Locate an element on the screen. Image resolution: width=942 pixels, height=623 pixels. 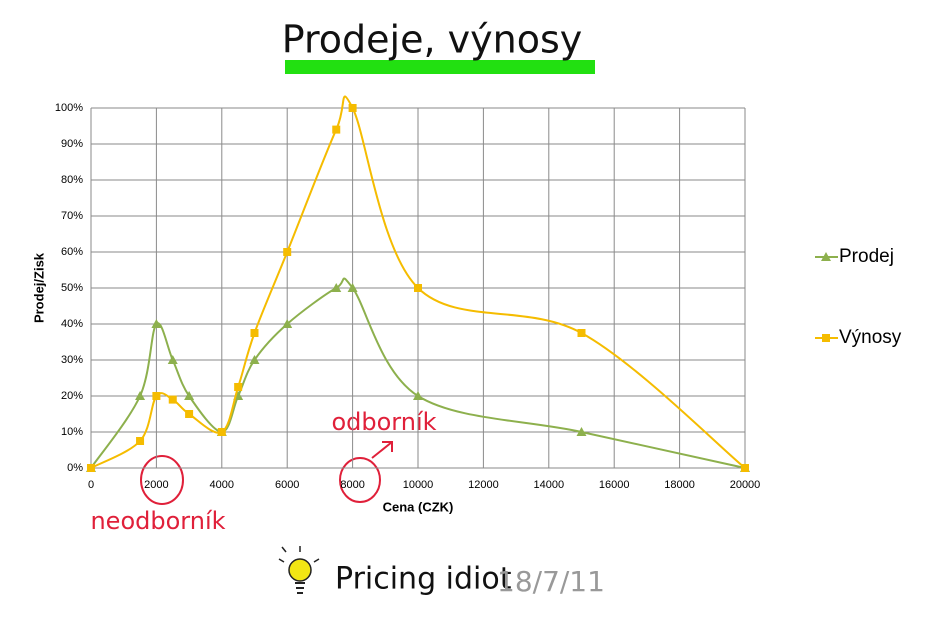
annotation-arrow is located at coordinates (382, 450).